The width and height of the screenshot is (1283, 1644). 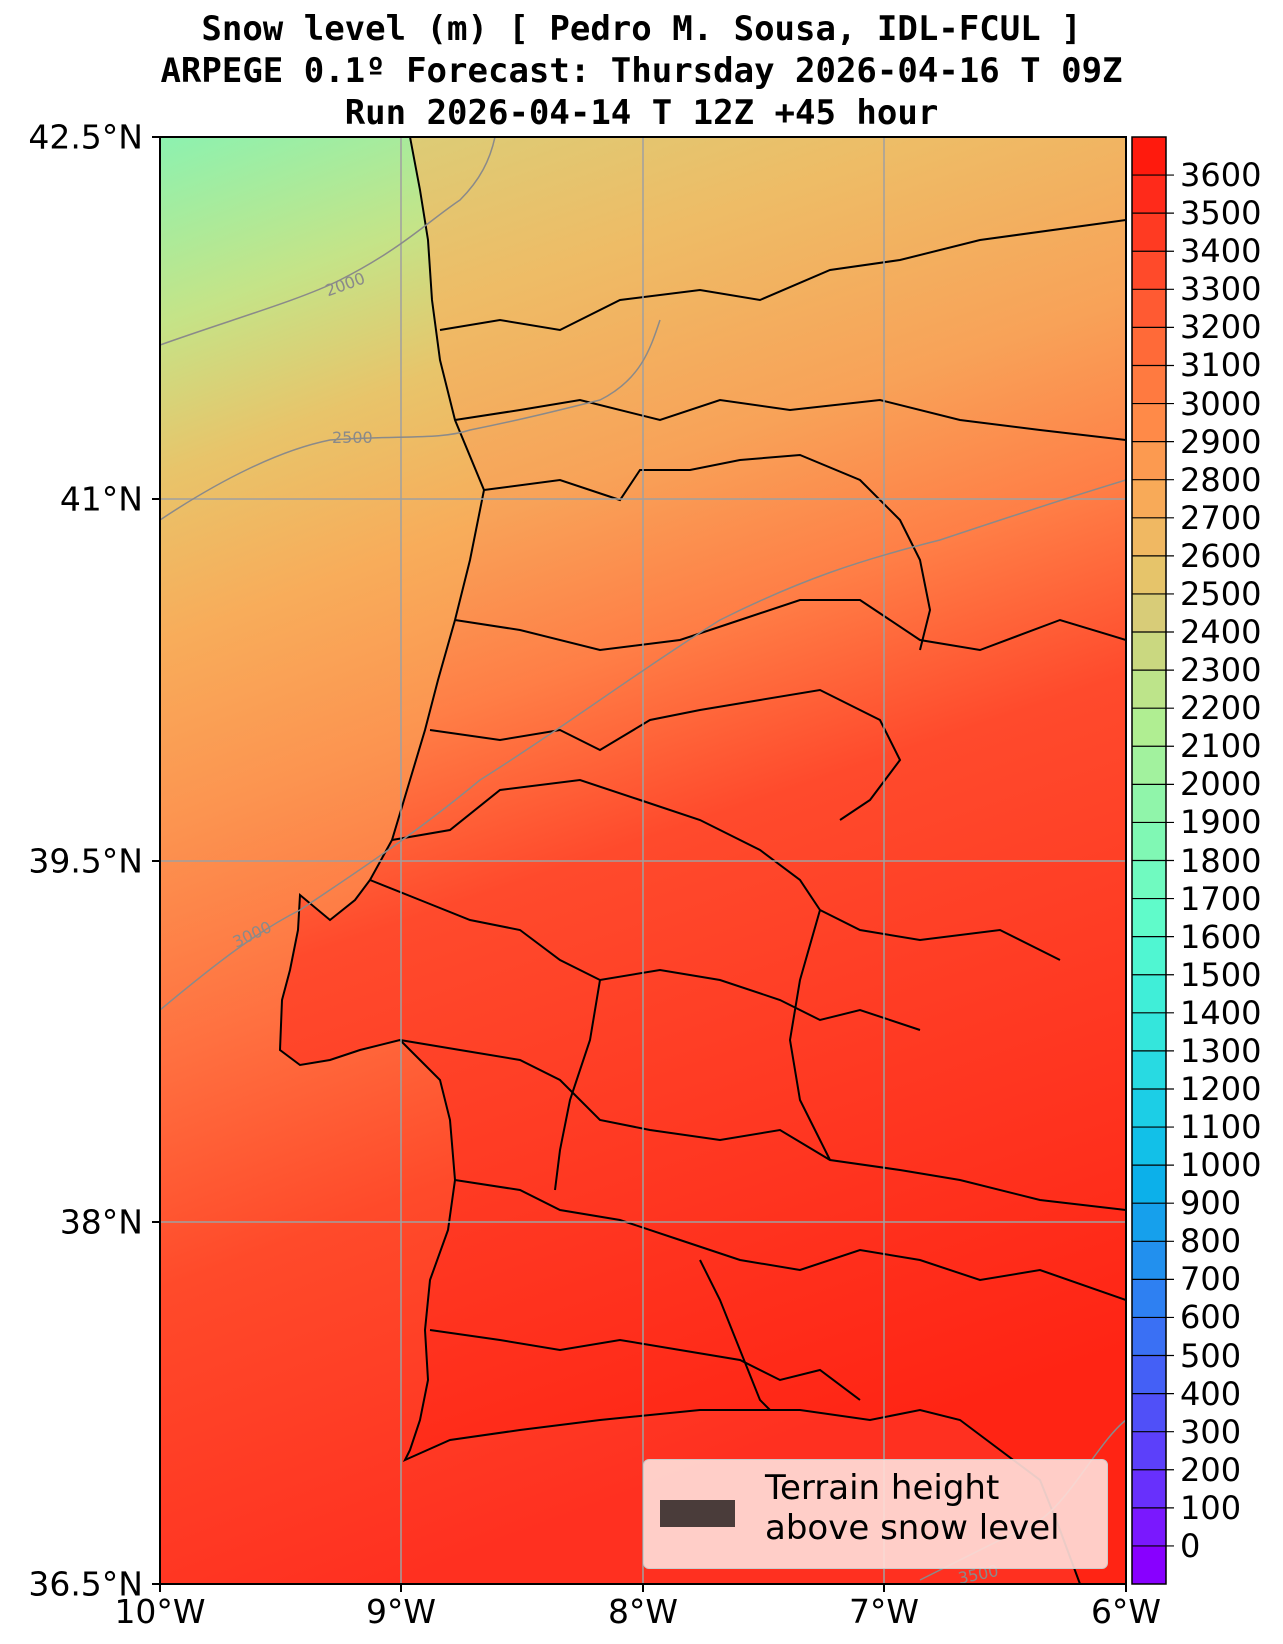 I want to click on colorbar-tick-label: 500, so click(x=1211, y=1355).